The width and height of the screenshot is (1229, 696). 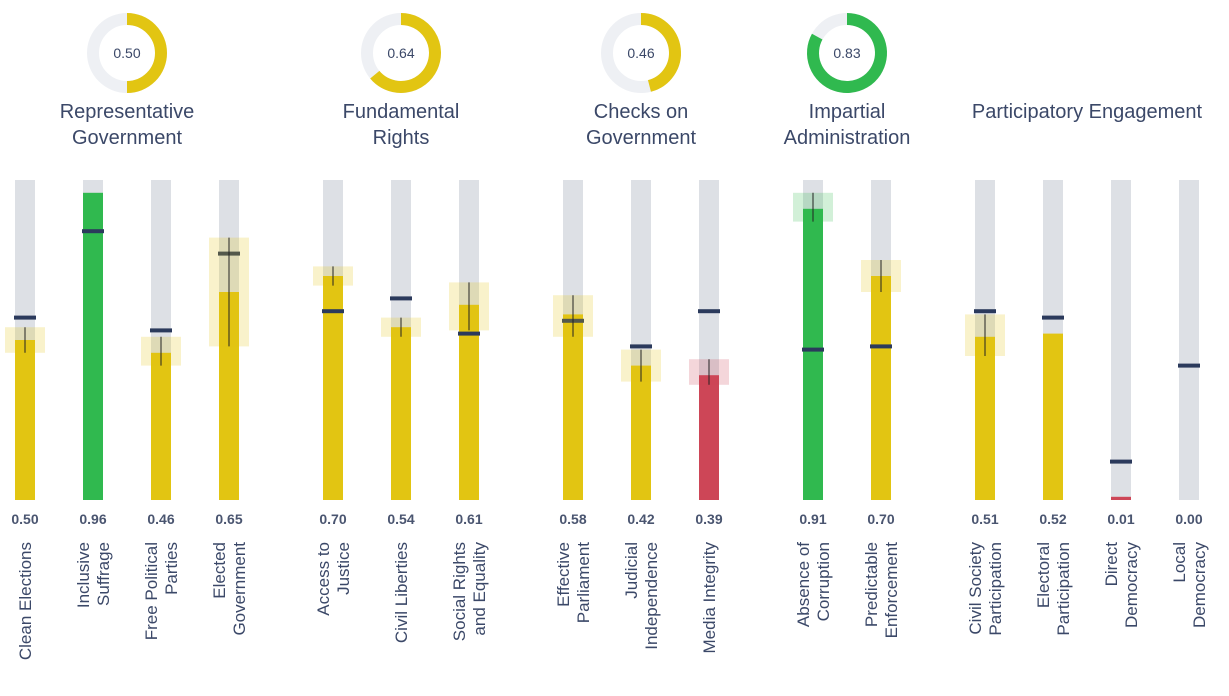 What do you see at coordinates (583, 583) in the screenshot?
I see `bar-label: Parliament` at bounding box center [583, 583].